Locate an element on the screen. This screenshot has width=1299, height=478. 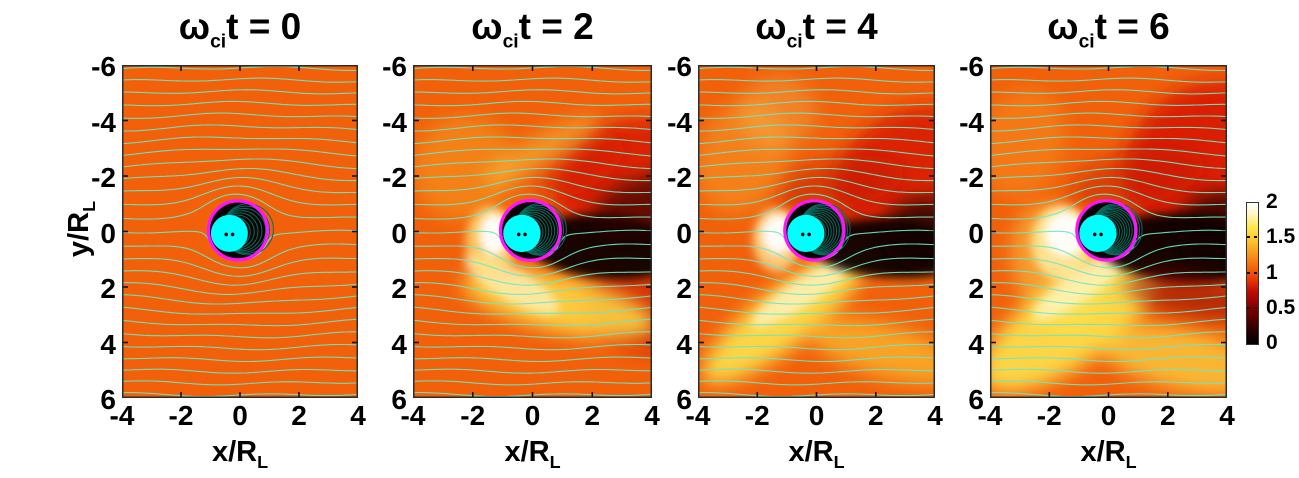
title-equation: t = 6 is located at coordinates (1132, 26).